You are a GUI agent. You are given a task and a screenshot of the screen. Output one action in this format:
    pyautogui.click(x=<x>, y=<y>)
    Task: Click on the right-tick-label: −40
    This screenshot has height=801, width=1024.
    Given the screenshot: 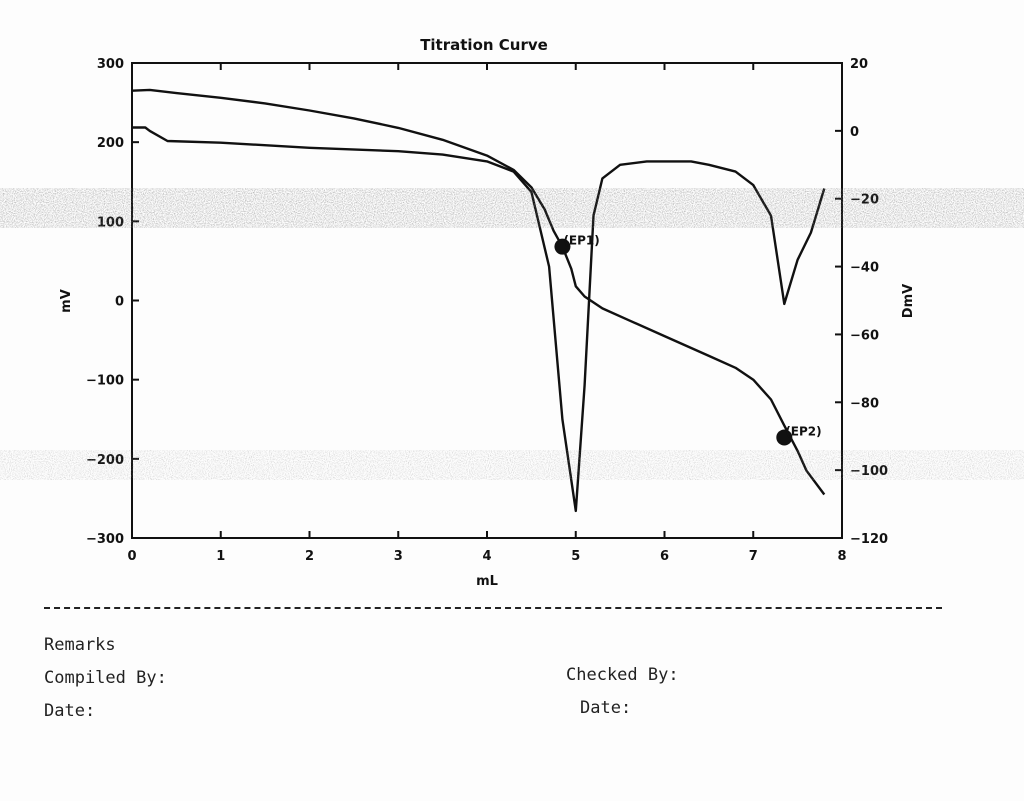 What is the action you would take?
    pyautogui.click(x=864, y=268)
    